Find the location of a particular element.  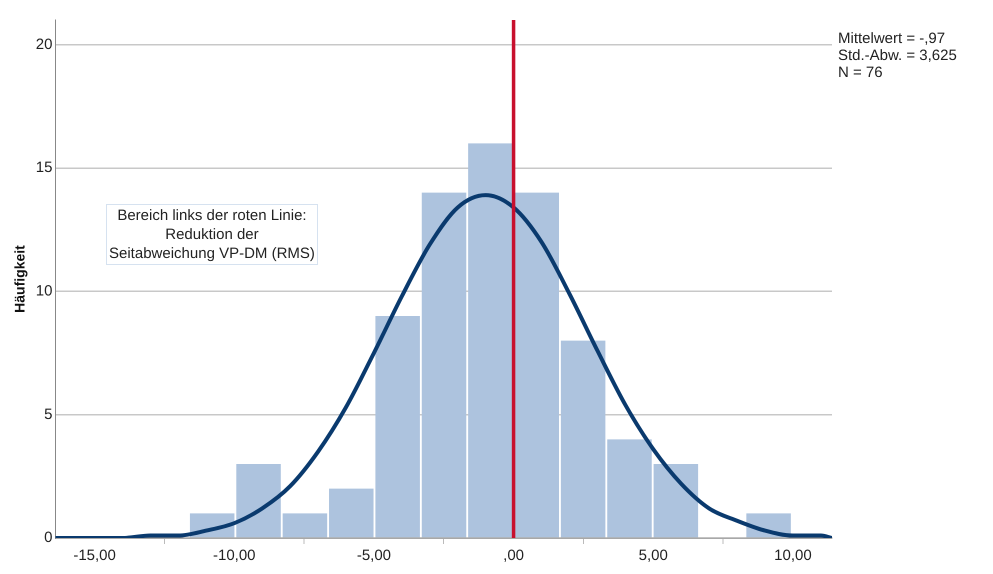

x-tick-label: 5,00 is located at coordinates (653, 555).